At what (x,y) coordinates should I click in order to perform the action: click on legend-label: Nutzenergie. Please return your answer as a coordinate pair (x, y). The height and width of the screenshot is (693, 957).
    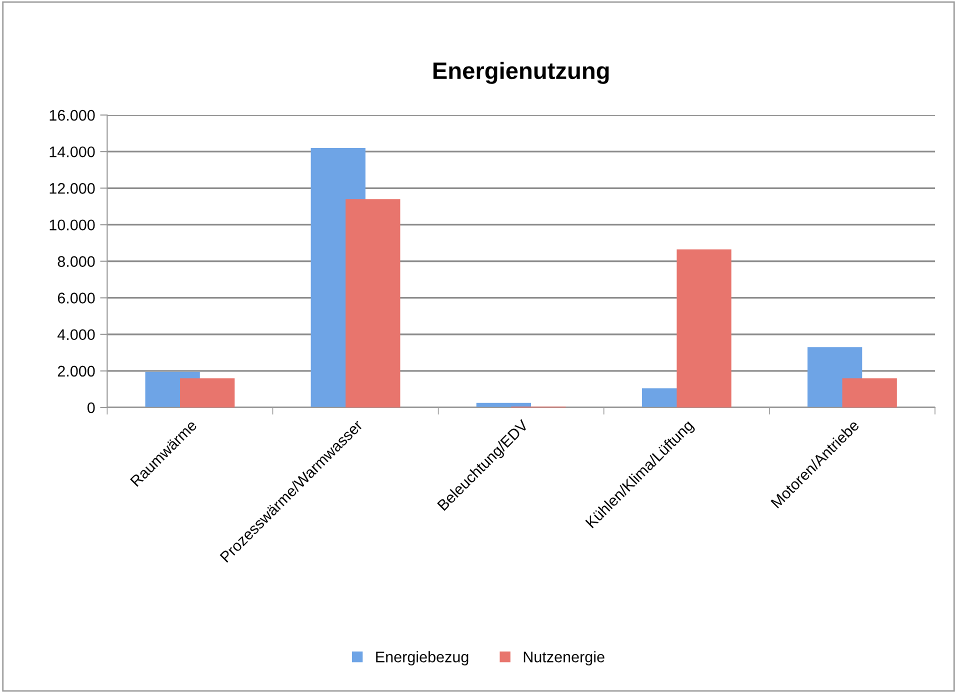
    Looking at the image, I should click on (564, 658).